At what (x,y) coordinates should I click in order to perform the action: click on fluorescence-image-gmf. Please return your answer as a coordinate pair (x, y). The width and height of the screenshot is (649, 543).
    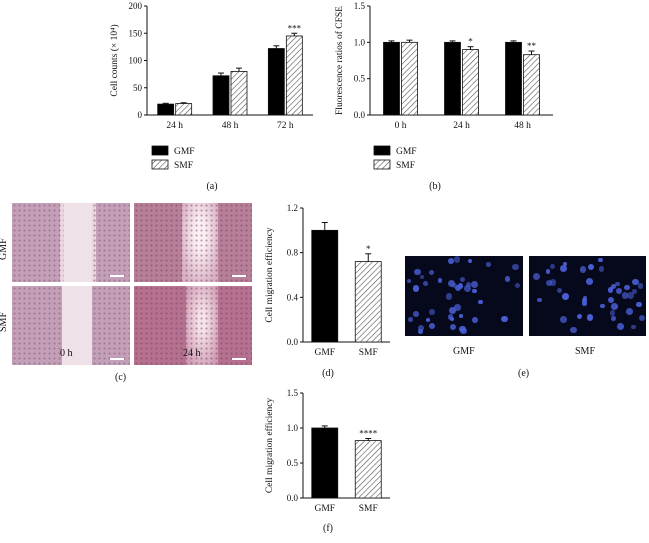
    Looking at the image, I should click on (464, 296).